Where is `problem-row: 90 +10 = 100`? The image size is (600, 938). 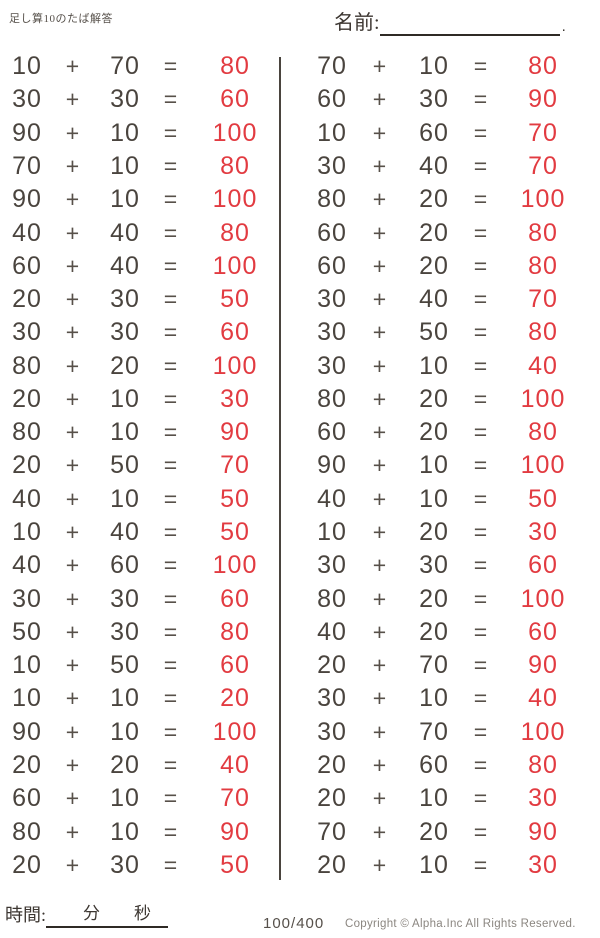
problem-row: 90 +10 = 100 is located at coordinates (139, 199).